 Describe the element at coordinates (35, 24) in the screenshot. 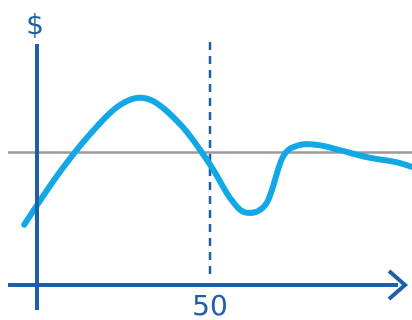

I see `y-axis-label: $` at that location.